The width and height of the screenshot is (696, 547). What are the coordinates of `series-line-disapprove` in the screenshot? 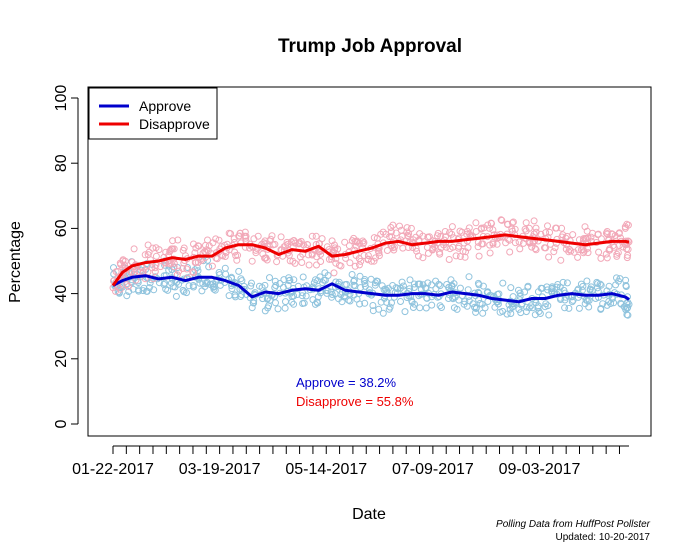 It's located at (370, 260).